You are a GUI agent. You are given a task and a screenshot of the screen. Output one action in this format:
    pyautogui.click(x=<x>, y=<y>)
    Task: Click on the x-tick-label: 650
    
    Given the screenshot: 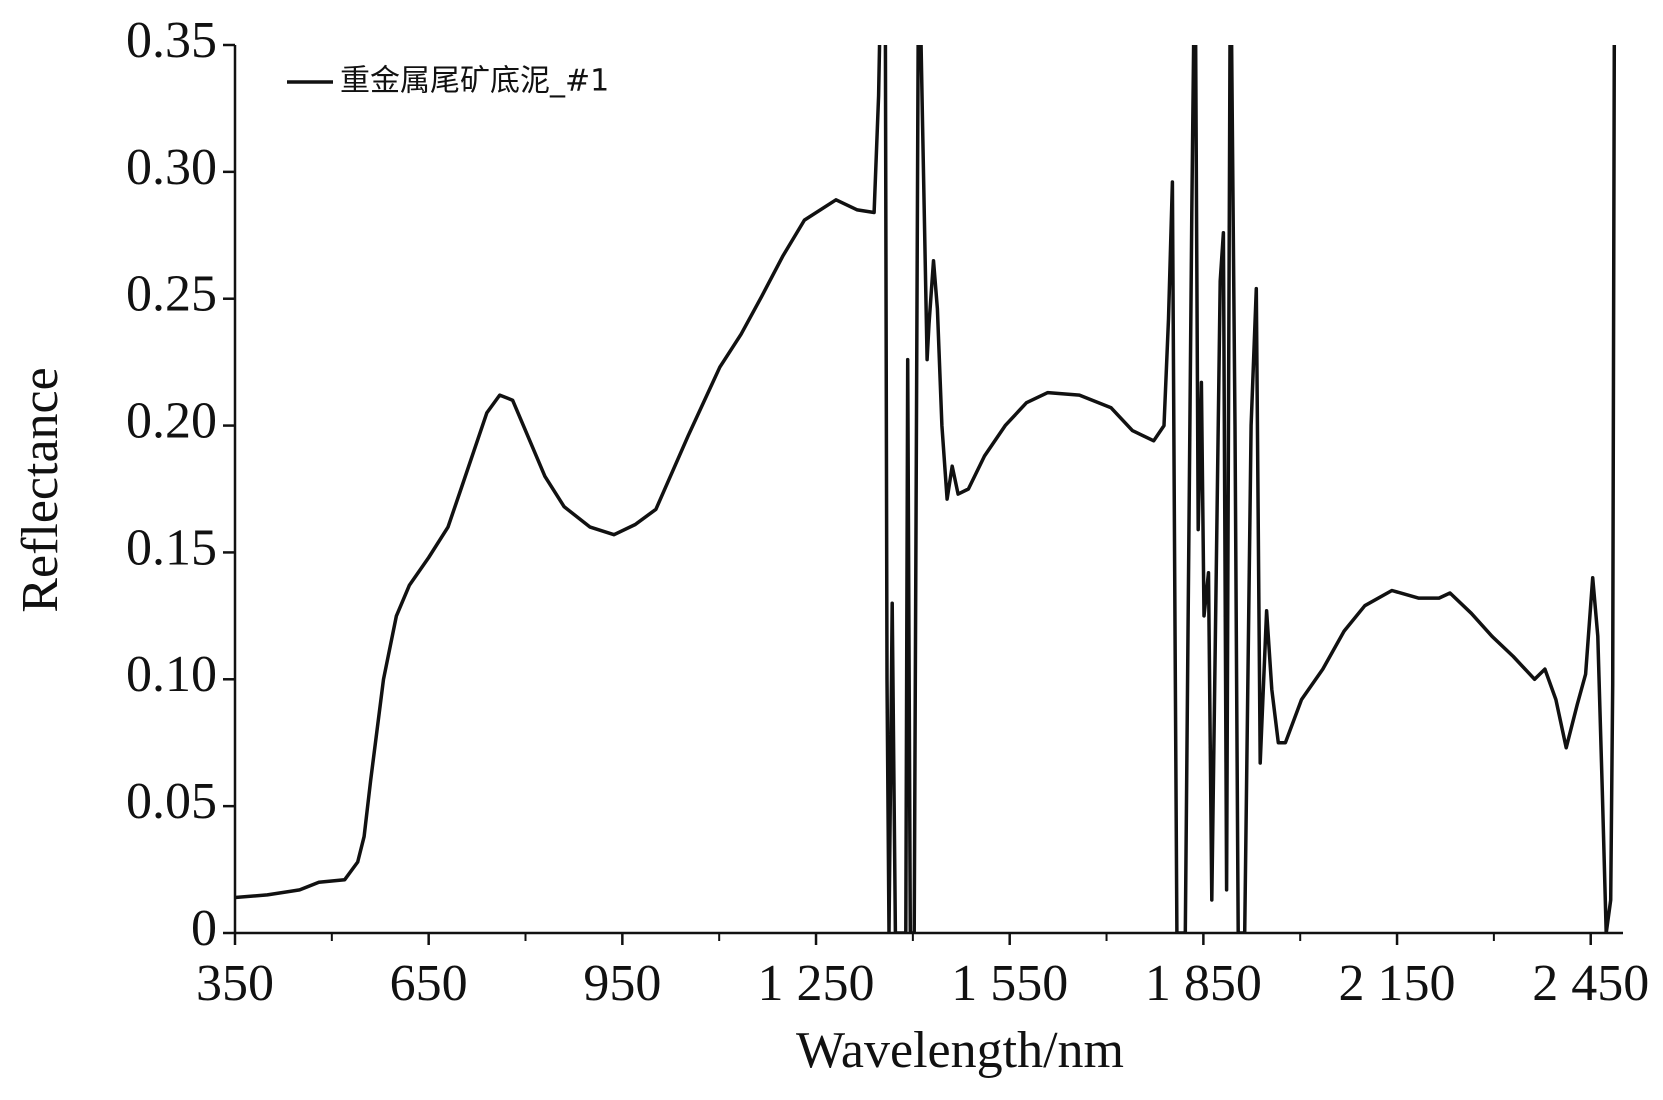 What is the action you would take?
    pyautogui.click(x=429, y=983)
    